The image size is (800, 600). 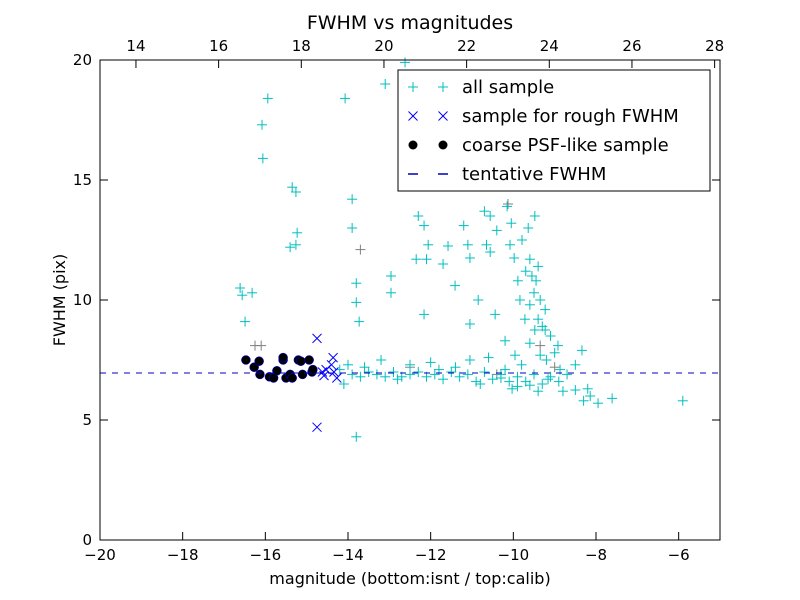 I want to click on x-marker-icon, so click(x=413, y=116).